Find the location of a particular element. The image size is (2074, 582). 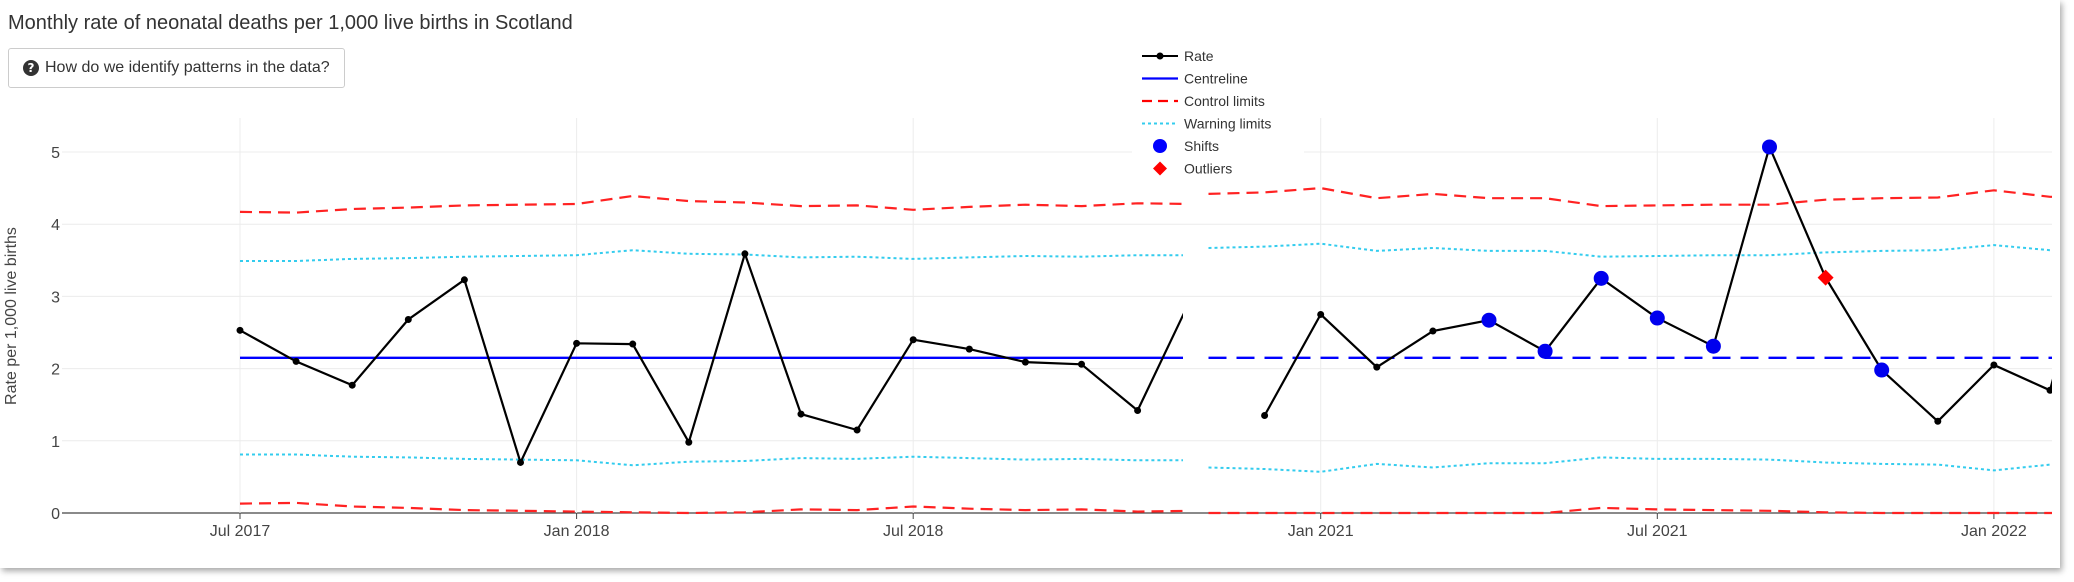

legend-centreline-label: Centreline is located at coordinates (1216, 79).